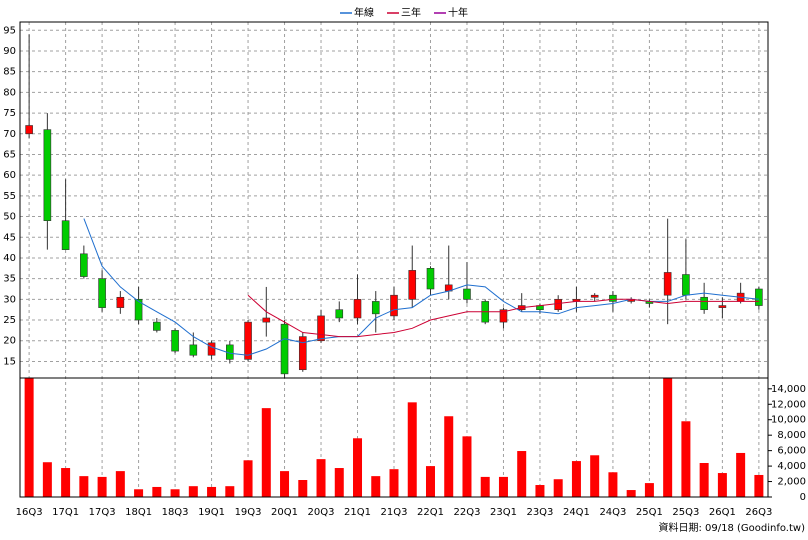 This screenshot has height=540, width=808. I want to click on y-tick-label: 35, so click(9, 279).